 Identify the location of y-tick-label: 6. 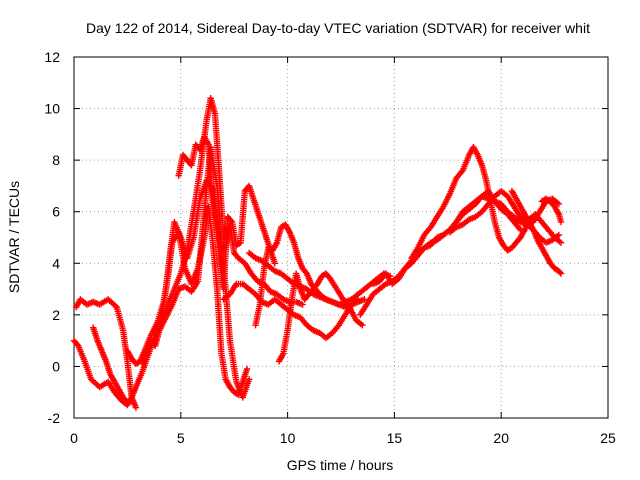
(56, 212).